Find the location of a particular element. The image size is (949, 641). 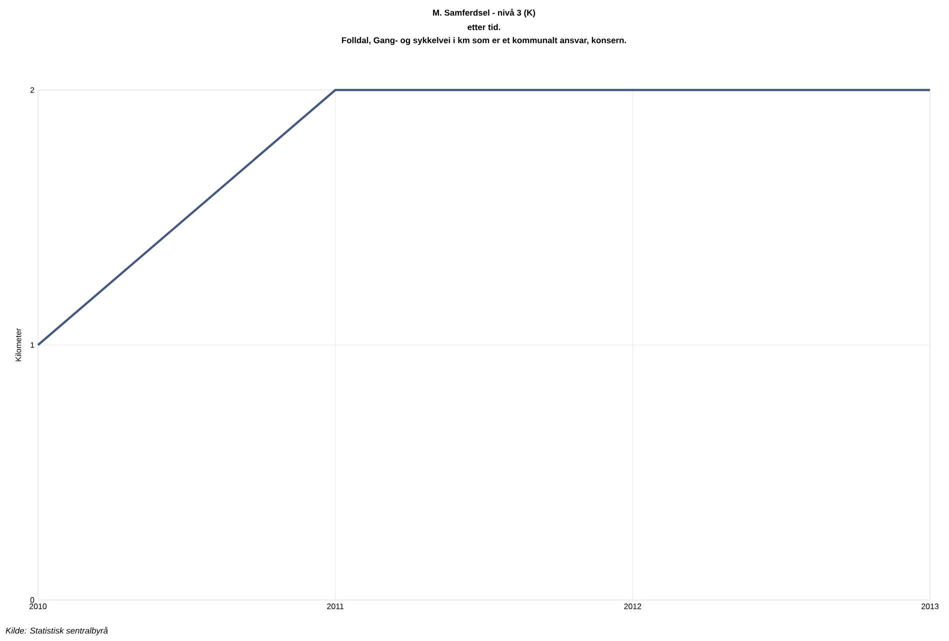

text: Folldal, Gang- og sykkelvei i km som er et kommunalt ansvar, konsern. is located at coordinates (484, 41).